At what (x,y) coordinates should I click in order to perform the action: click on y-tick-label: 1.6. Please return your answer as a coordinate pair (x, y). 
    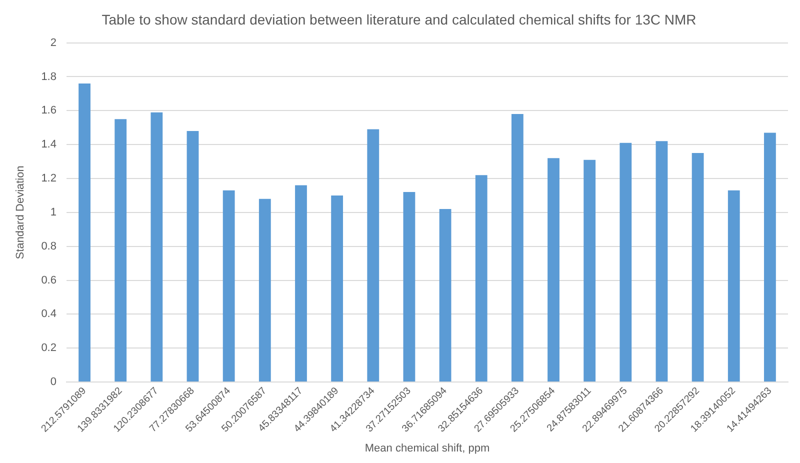
    Looking at the image, I should click on (48, 110).